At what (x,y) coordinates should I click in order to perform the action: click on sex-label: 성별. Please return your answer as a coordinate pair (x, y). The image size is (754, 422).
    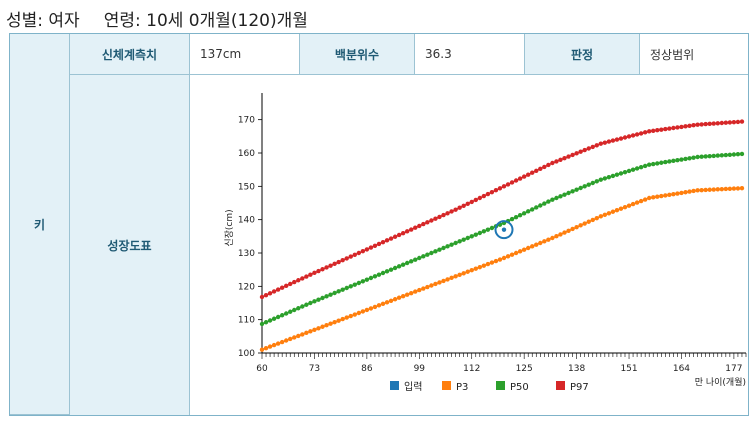
    Looking at the image, I should click on (22, 21).